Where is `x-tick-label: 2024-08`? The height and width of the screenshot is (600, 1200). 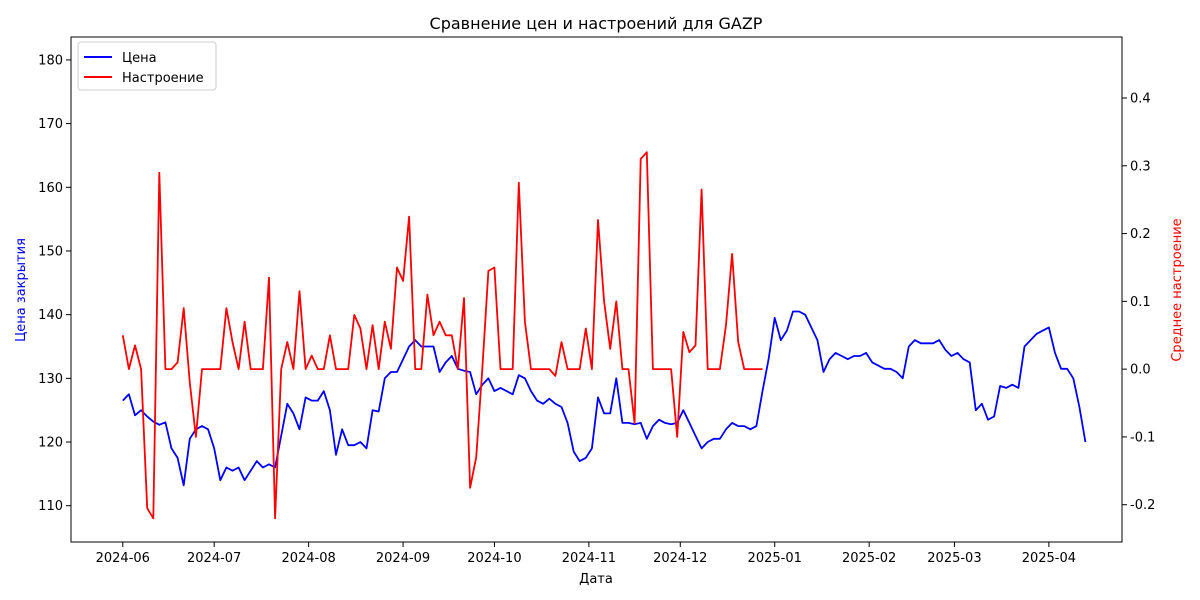
x-tick-label: 2024-08 is located at coordinates (308, 558).